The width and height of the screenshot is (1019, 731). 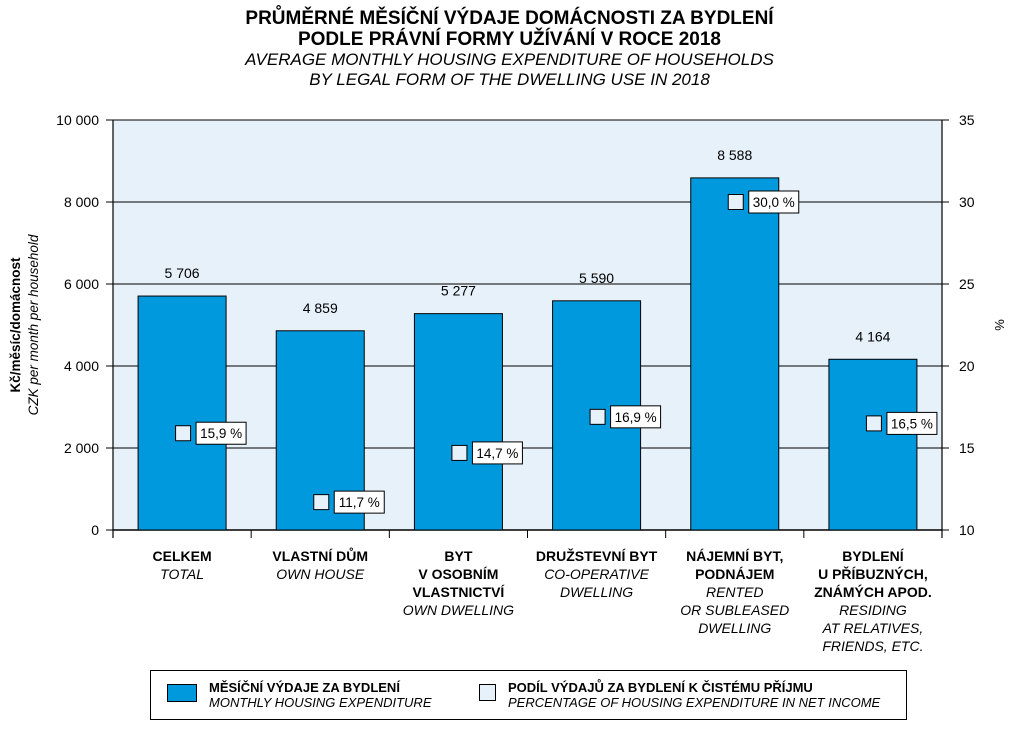 What do you see at coordinates (967, 284) in the screenshot?
I see `y2-tick-label: 25` at bounding box center [967, 284].